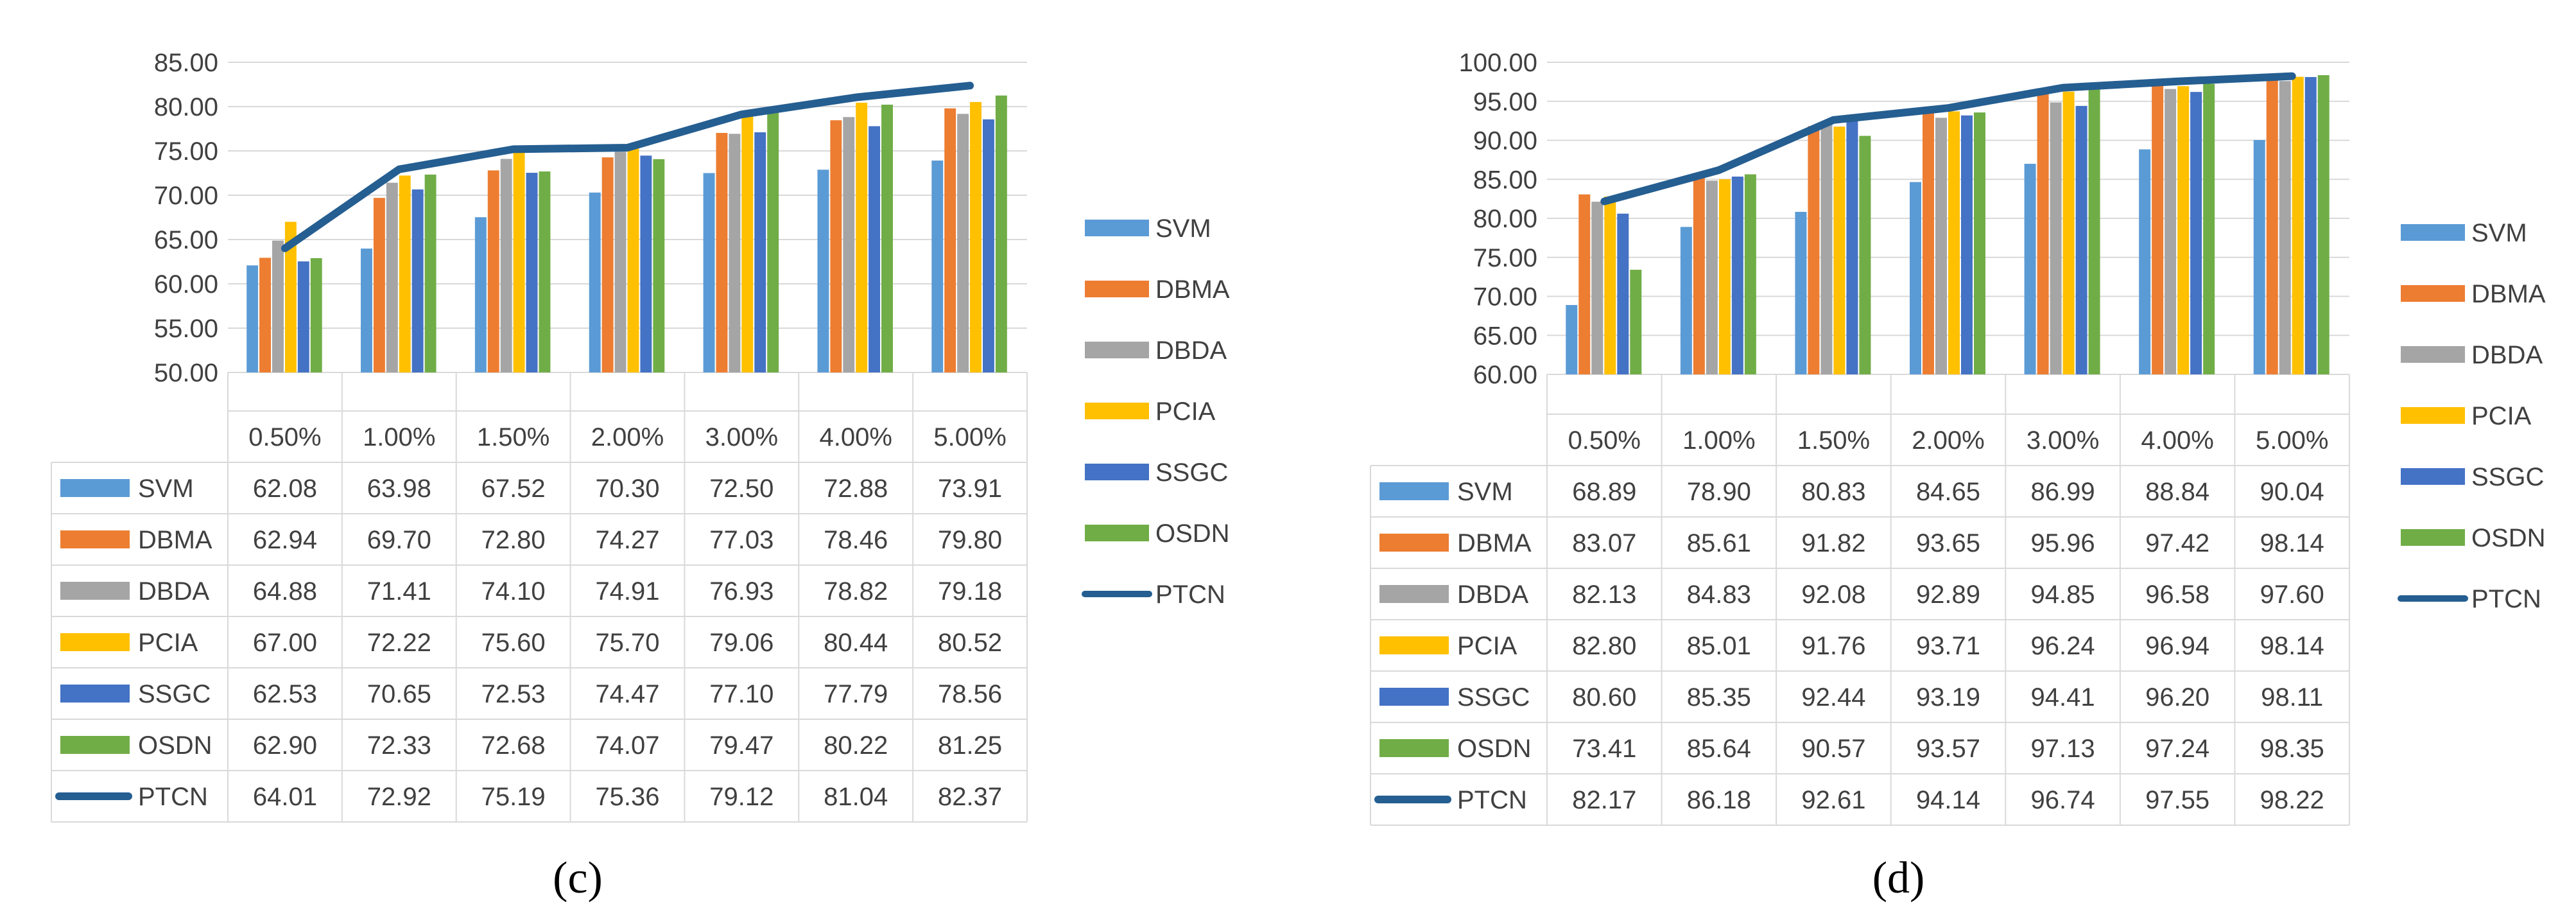 This screenshot has width=2576, height=917. I want to click on table-cell: 96.58, so click(2177, 595).